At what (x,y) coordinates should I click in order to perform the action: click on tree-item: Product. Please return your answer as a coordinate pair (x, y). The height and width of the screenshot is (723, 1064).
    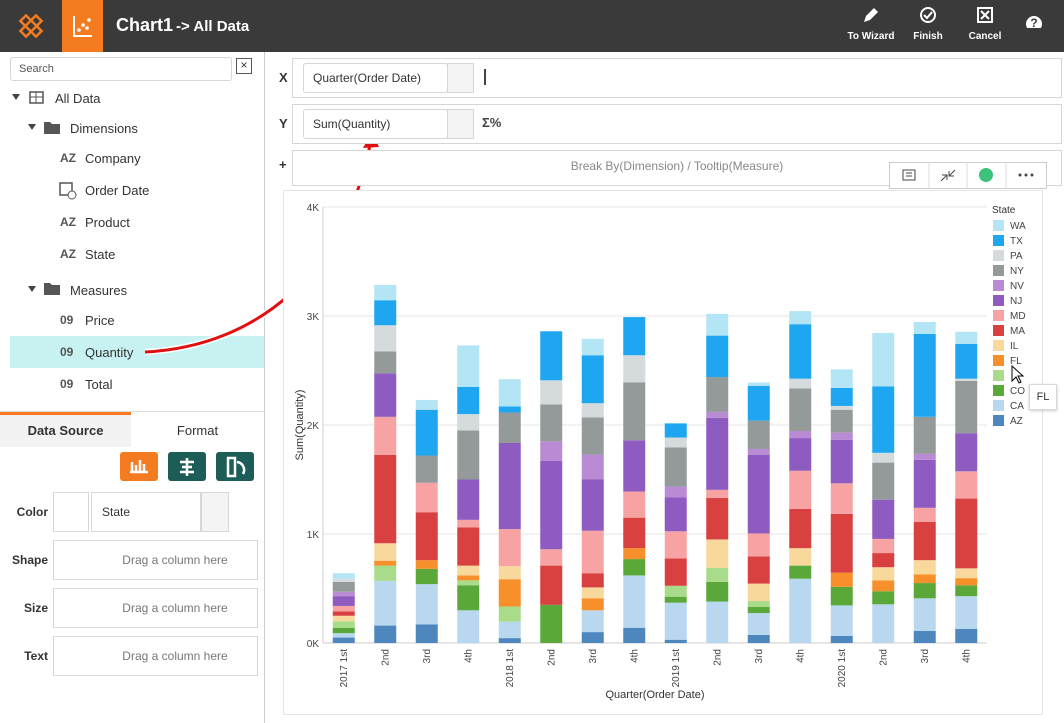
    Looking at the image, I should click on (107, 222).